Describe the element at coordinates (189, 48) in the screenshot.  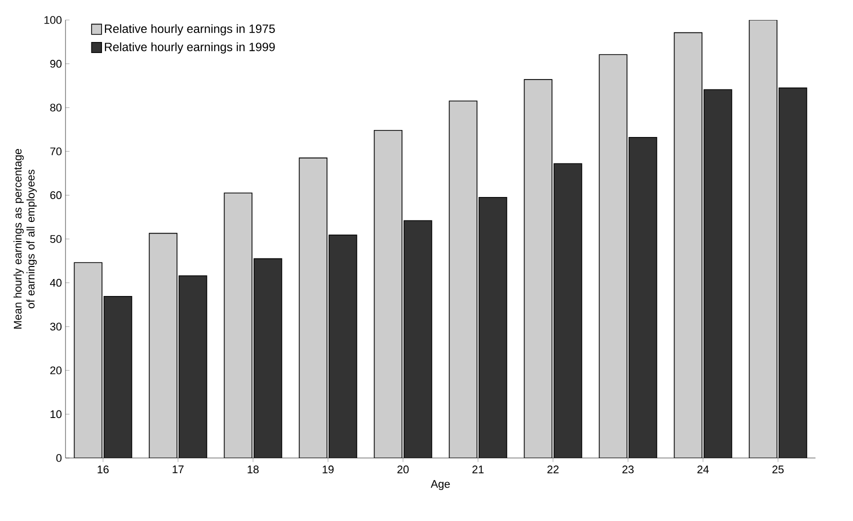
I see `legend-label: Relative hourly earnings in 1999` at that location.